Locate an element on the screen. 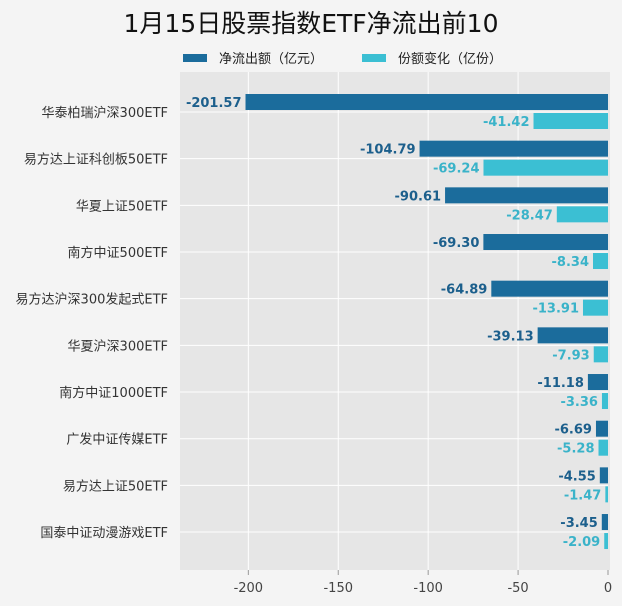 The image size is (622, 606). data-label: -2.09 is located at coordinates (581, 542).